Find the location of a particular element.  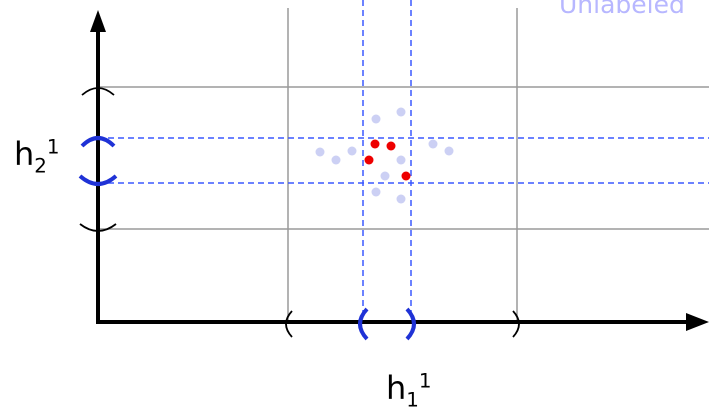

x-axis-black-brackets is located at coordinates (402, 324).